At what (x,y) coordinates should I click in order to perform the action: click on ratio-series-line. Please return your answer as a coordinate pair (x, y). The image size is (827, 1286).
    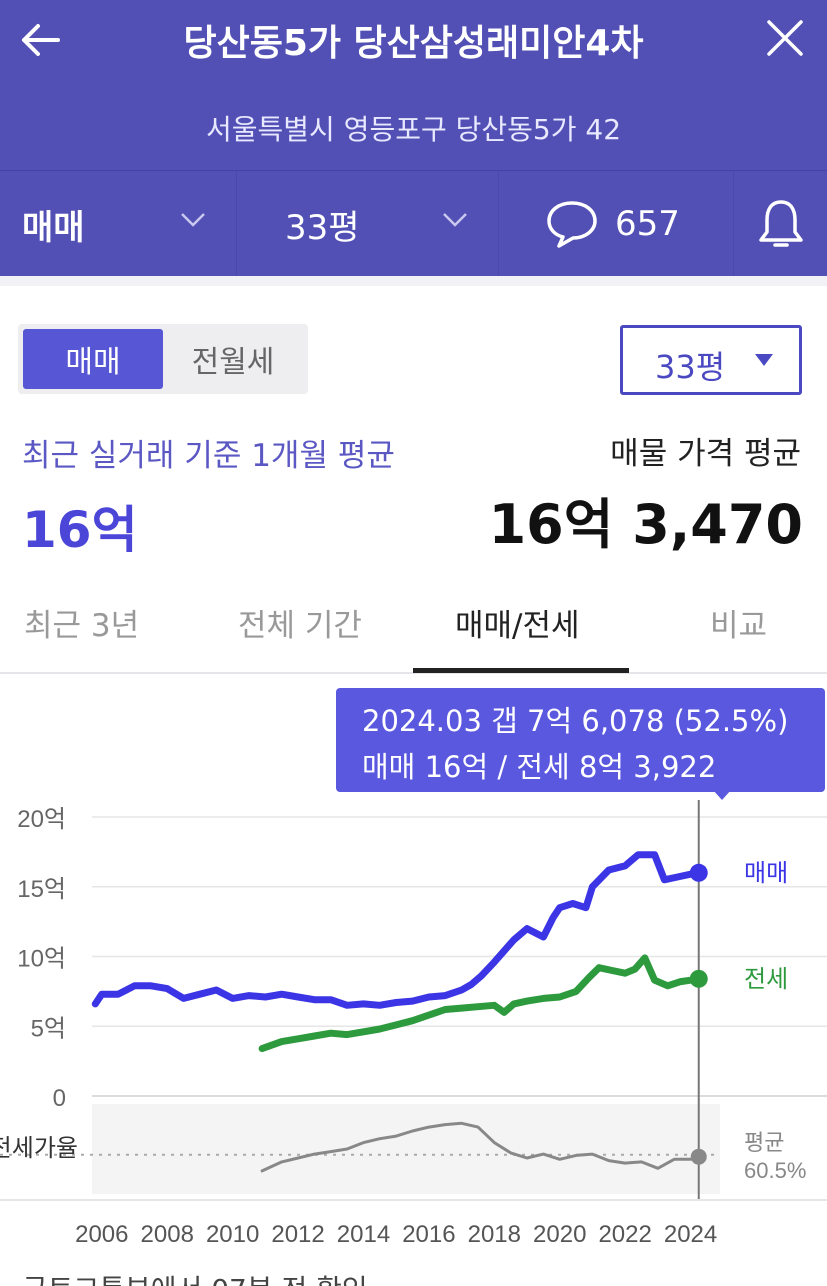
    Looking at the image, I should click on (480, 1147).